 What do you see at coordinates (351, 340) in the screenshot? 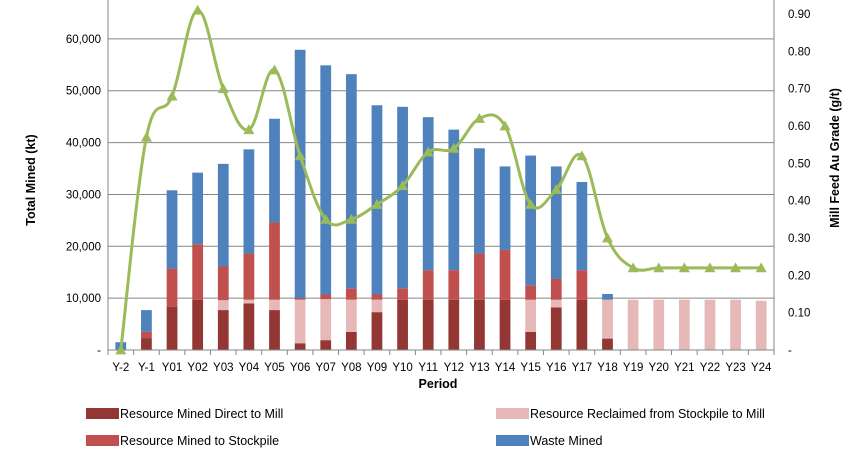
I see `bar-segment-Y08-s0` at bounding box center [351, 340].